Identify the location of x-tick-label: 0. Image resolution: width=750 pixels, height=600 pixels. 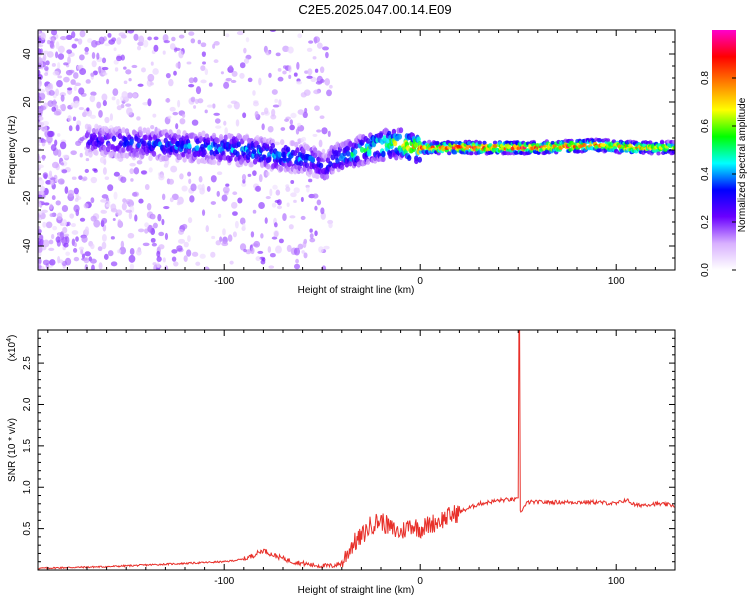
(420, 281).